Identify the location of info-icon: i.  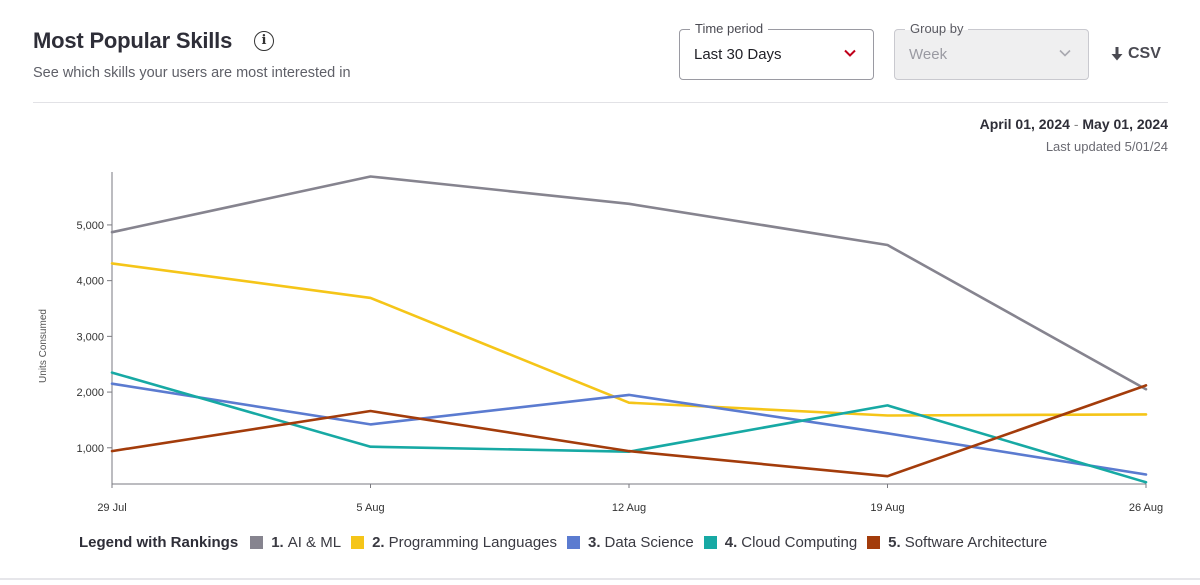
(264, 41).